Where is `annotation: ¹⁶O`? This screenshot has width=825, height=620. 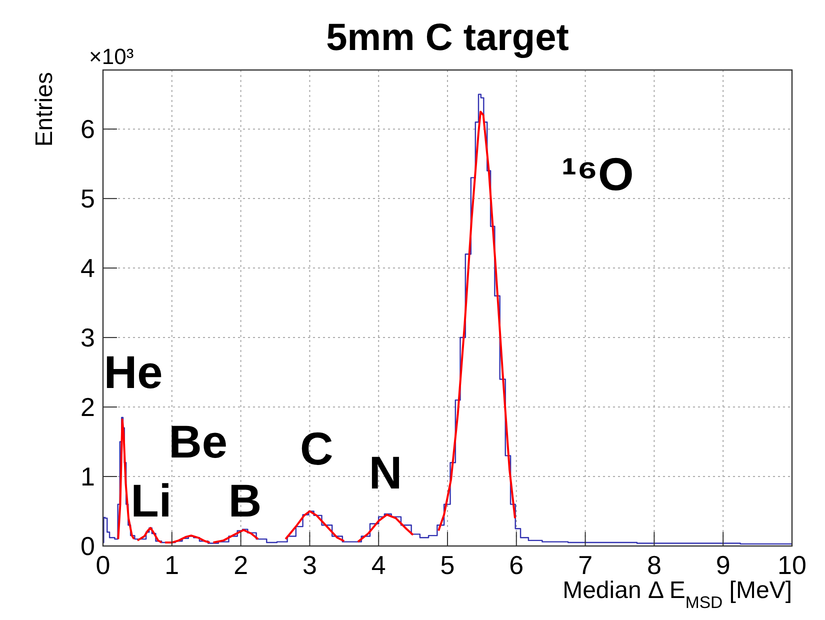
annotation: ¹⁶O is located at coordinates (598, 174).